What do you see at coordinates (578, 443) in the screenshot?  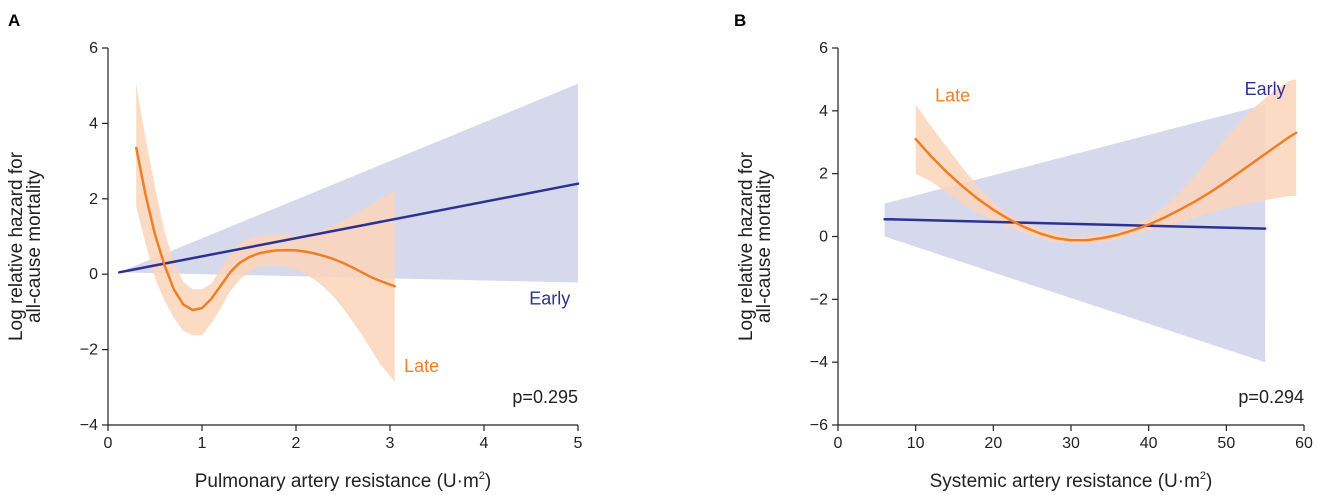 I see `x-tick-label: 5` at bounding box center [578, 443].